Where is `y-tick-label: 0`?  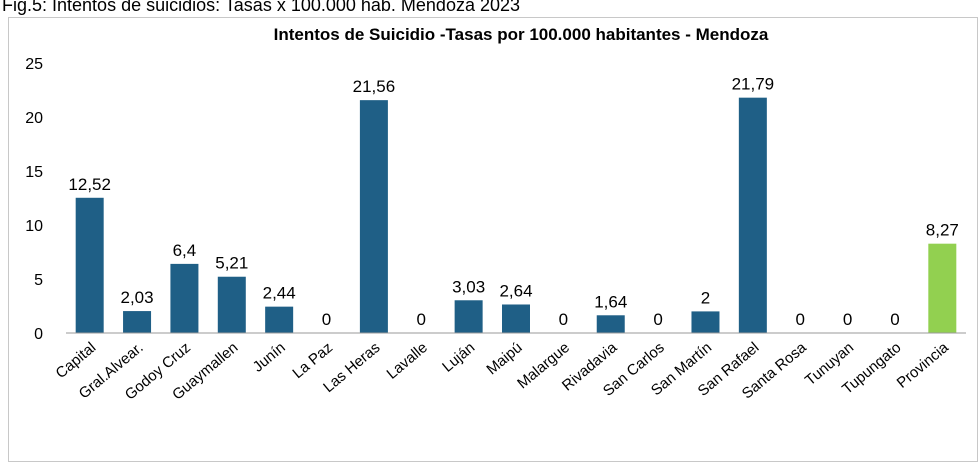
y-tick-label: 0 is located at coordinates (38, 334).